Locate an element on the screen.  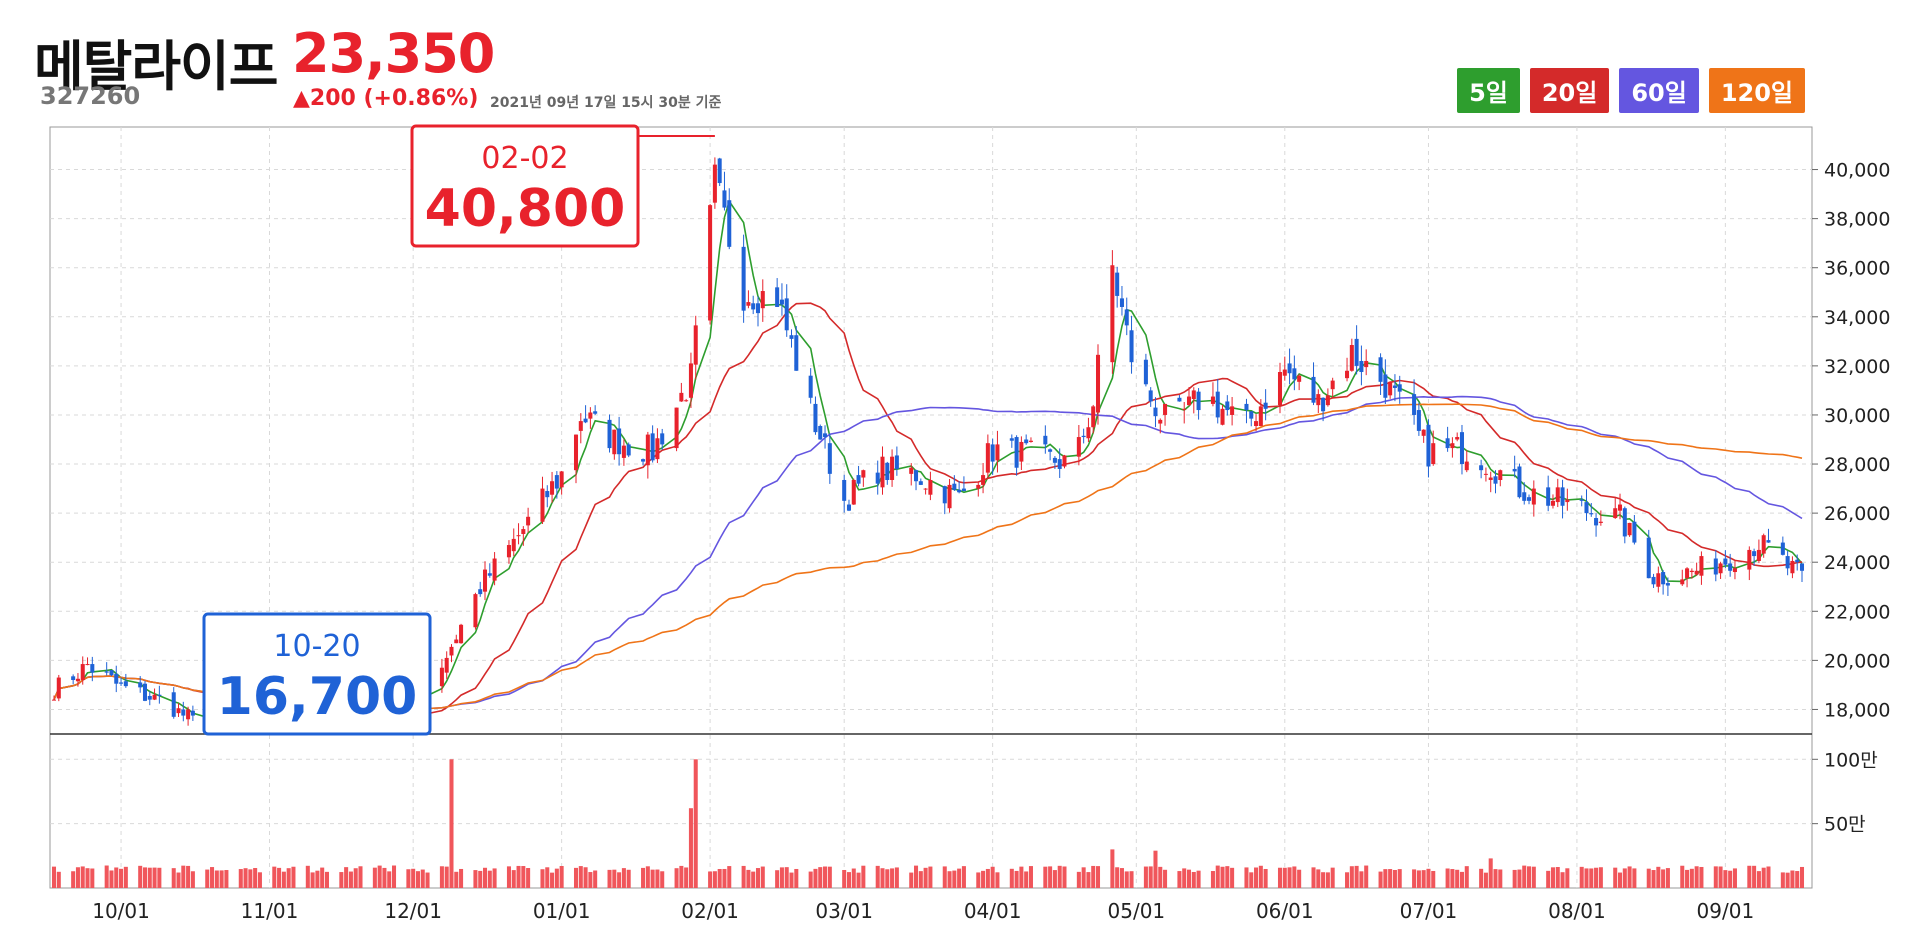
moving-average-toggles: 5일 20일 60일 120일 is located at coordinates (1631, 90).